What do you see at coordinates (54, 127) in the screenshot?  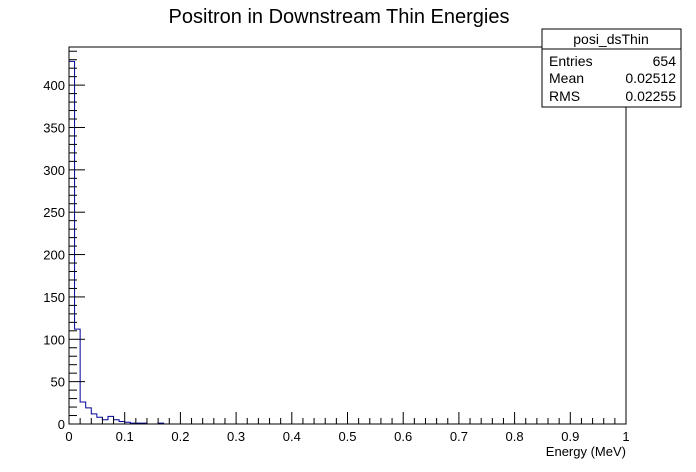 I see `y-tick-label: 350` at bounding box center [54, 127].